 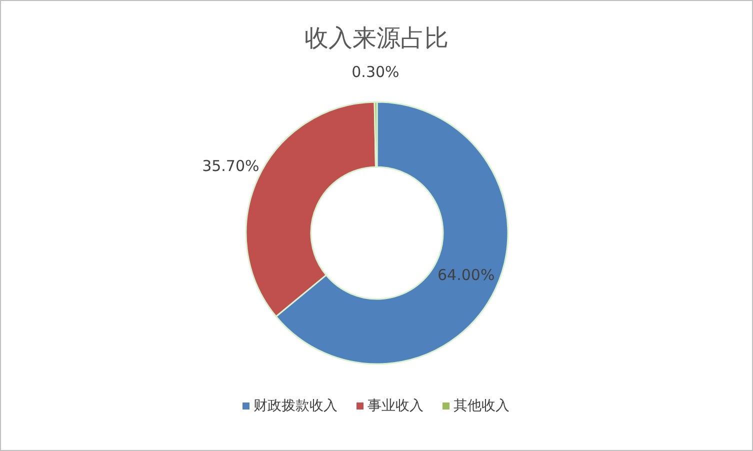 I want to click on legend-label: 财政拨款收入, so click(x=296, y=406).